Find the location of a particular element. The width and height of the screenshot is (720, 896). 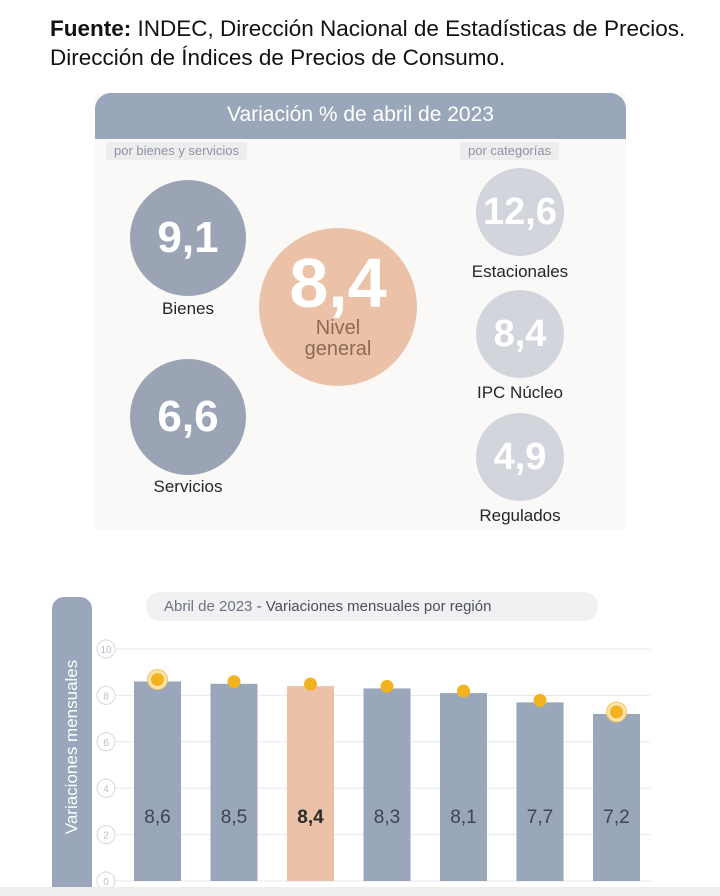

ipc-nucleo-bubble: 8,4 is located at coordinates (520, 334).